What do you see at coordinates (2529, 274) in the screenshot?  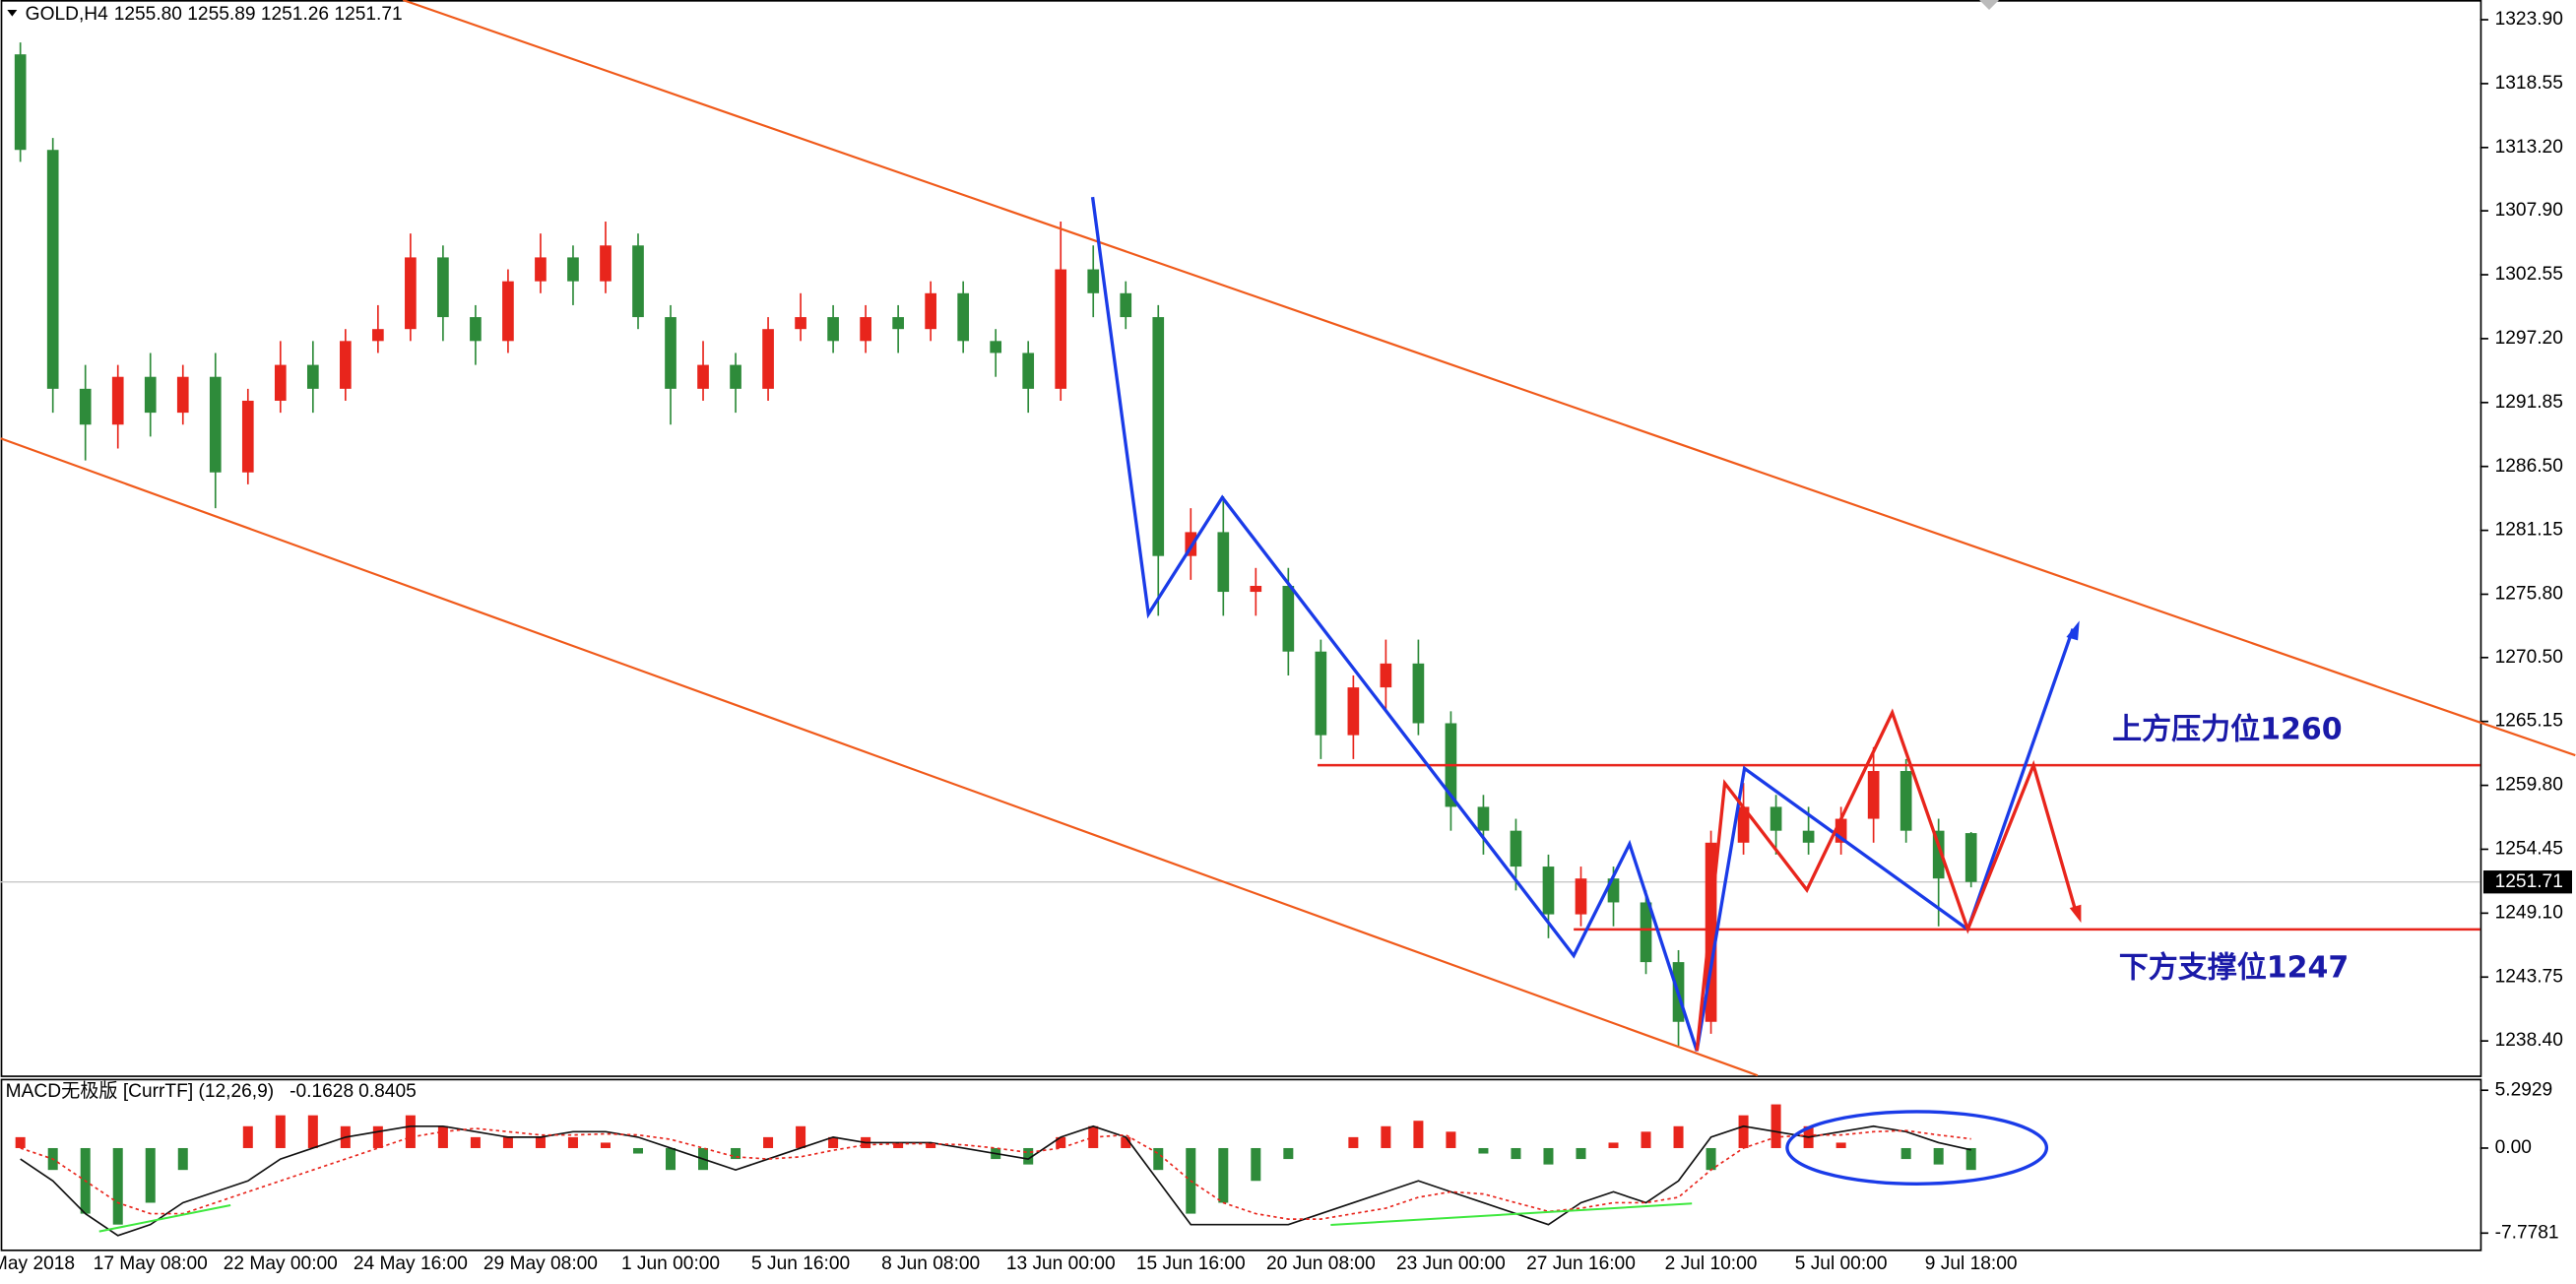 I see `y-tick-label: 1302.55` at bounding box center [2529, 274].